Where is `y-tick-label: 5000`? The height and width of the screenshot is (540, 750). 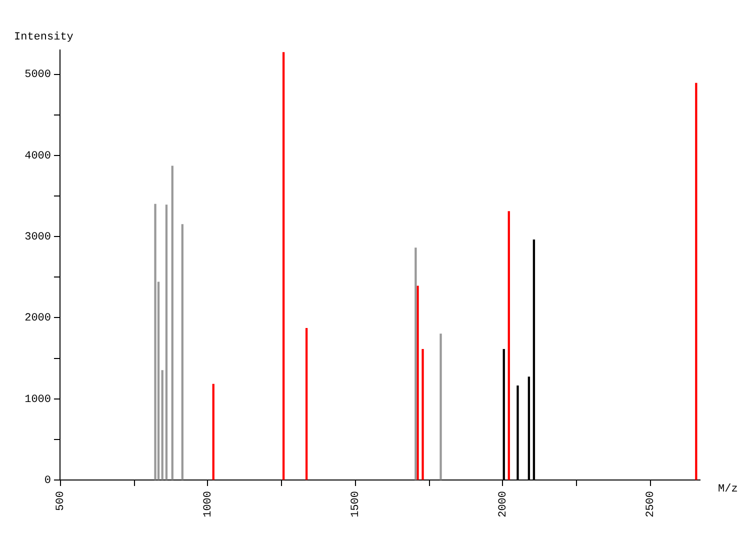
y-tick-label: 5000 is located at coordinates (37, 75).